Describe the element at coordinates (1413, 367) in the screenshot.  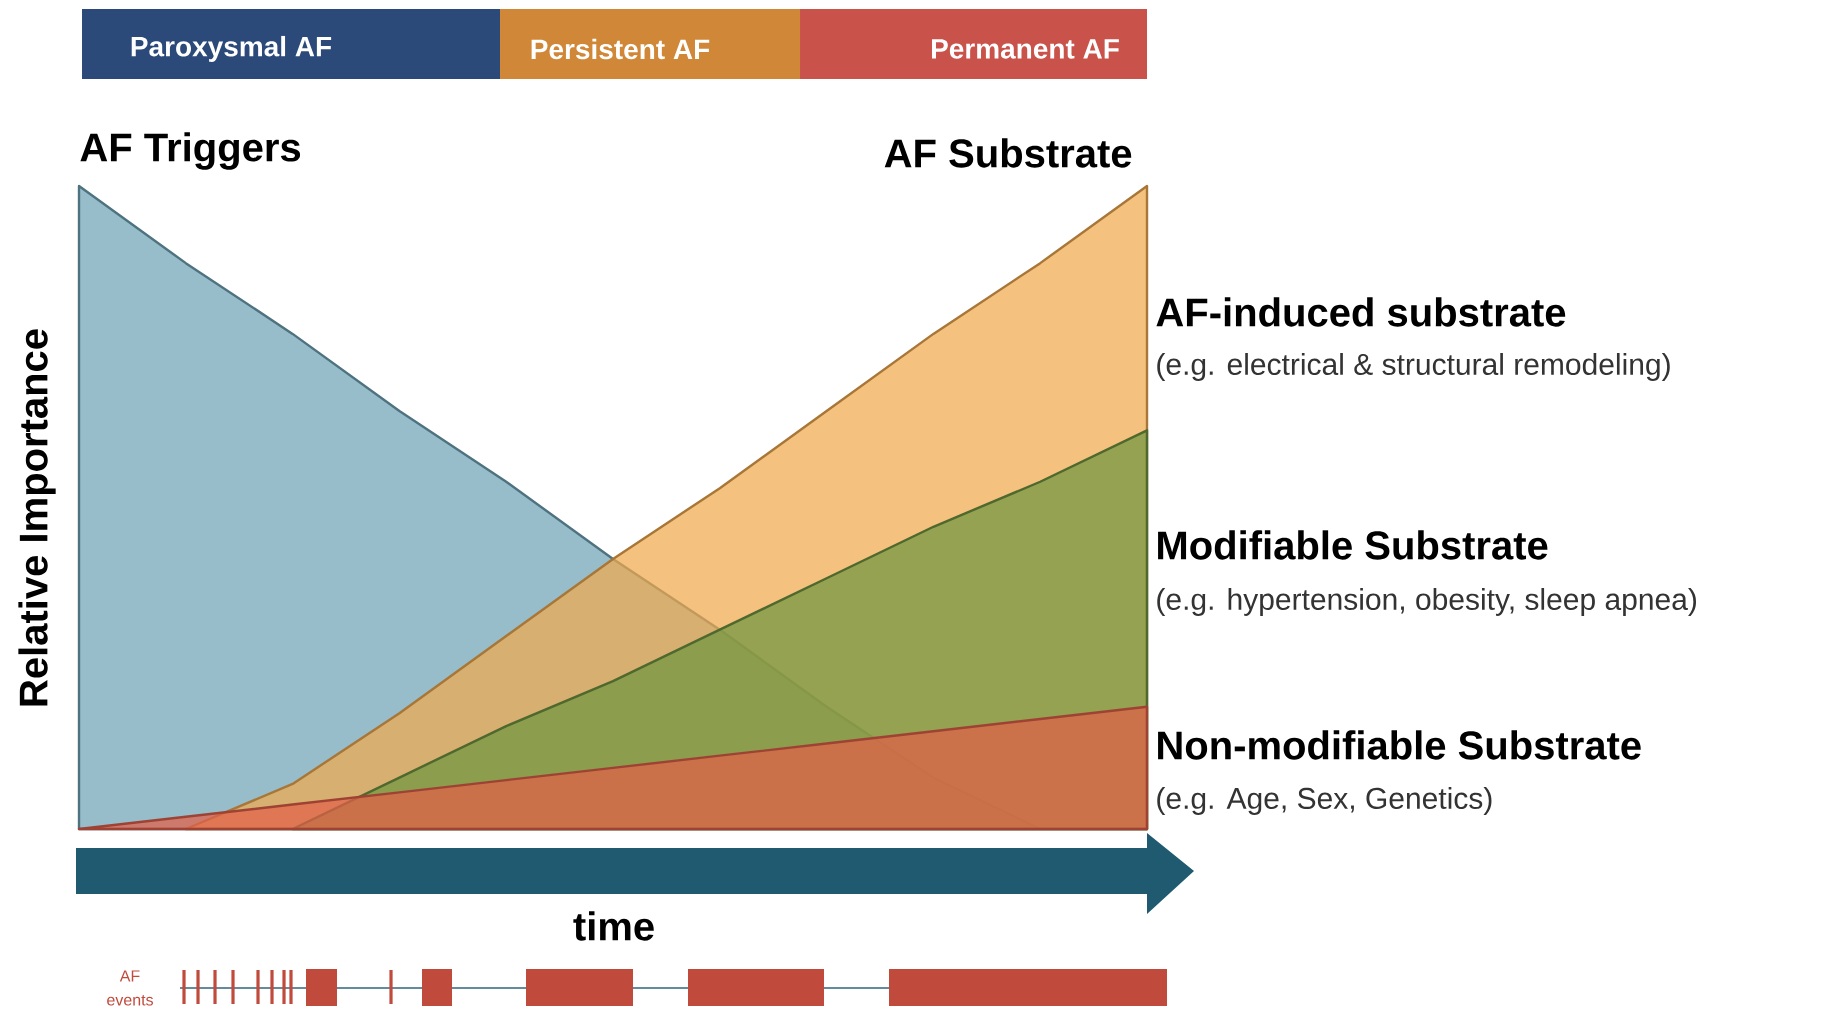
I see `annotation: (e.g. electrical & structural remodeling)` at that location.